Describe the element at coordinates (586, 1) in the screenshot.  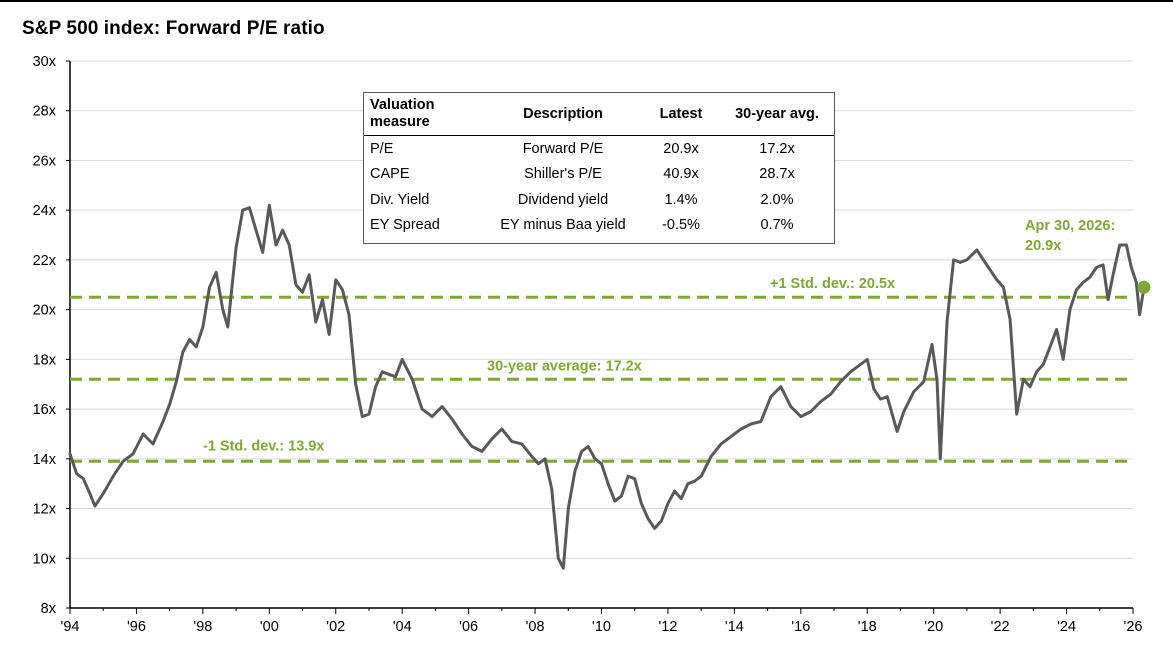
I see `top-rule` at that location.